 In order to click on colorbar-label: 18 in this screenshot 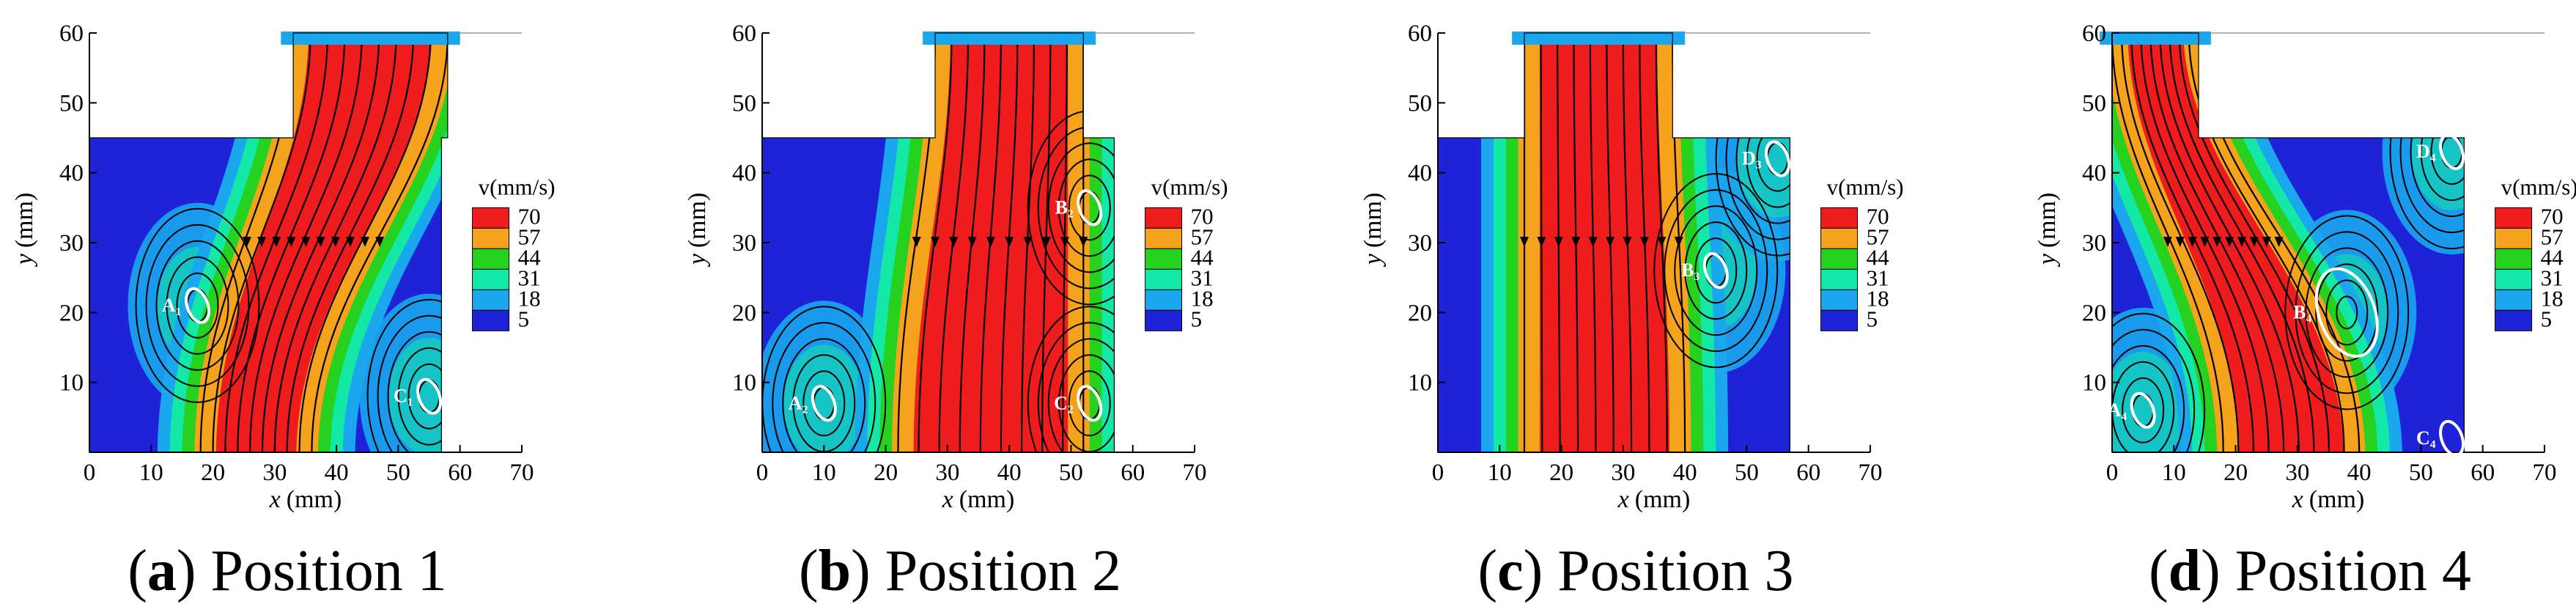, I will do `click(529, 298)`.